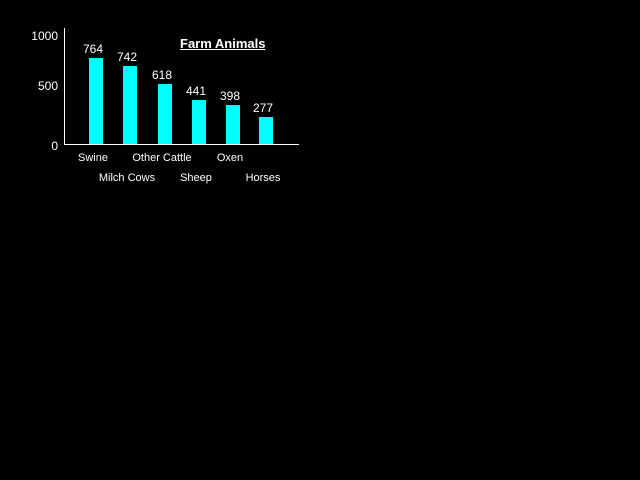 Image resolution: width=640 pixels, height=480 pixels. I want to click on bar-value-oxen: 398, so click(230, 96).